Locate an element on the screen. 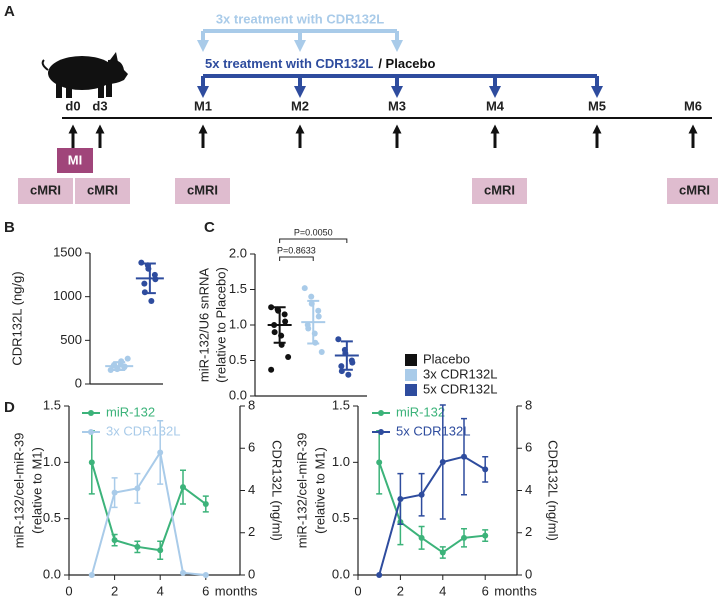 The height and width of the screenshot is (599, 718). panel-label: D is located at coordinates (9, 407).